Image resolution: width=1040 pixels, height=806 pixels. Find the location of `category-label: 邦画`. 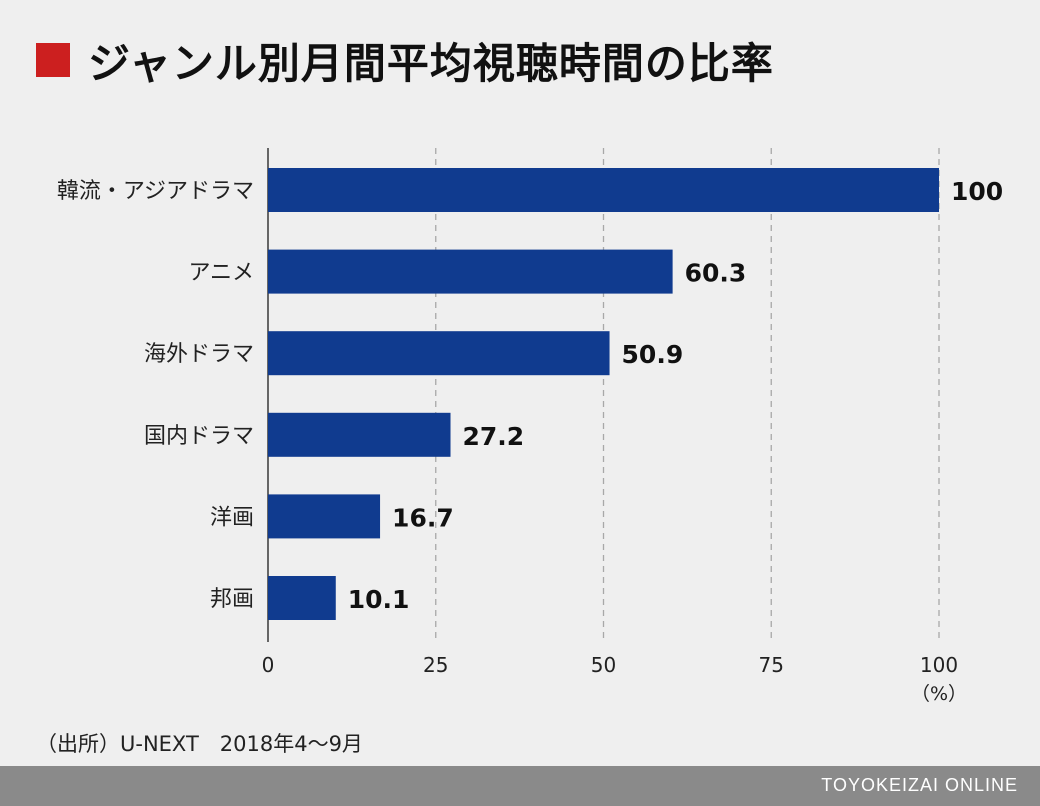

category-label: 邦画 is located at coordinates (232, 599).